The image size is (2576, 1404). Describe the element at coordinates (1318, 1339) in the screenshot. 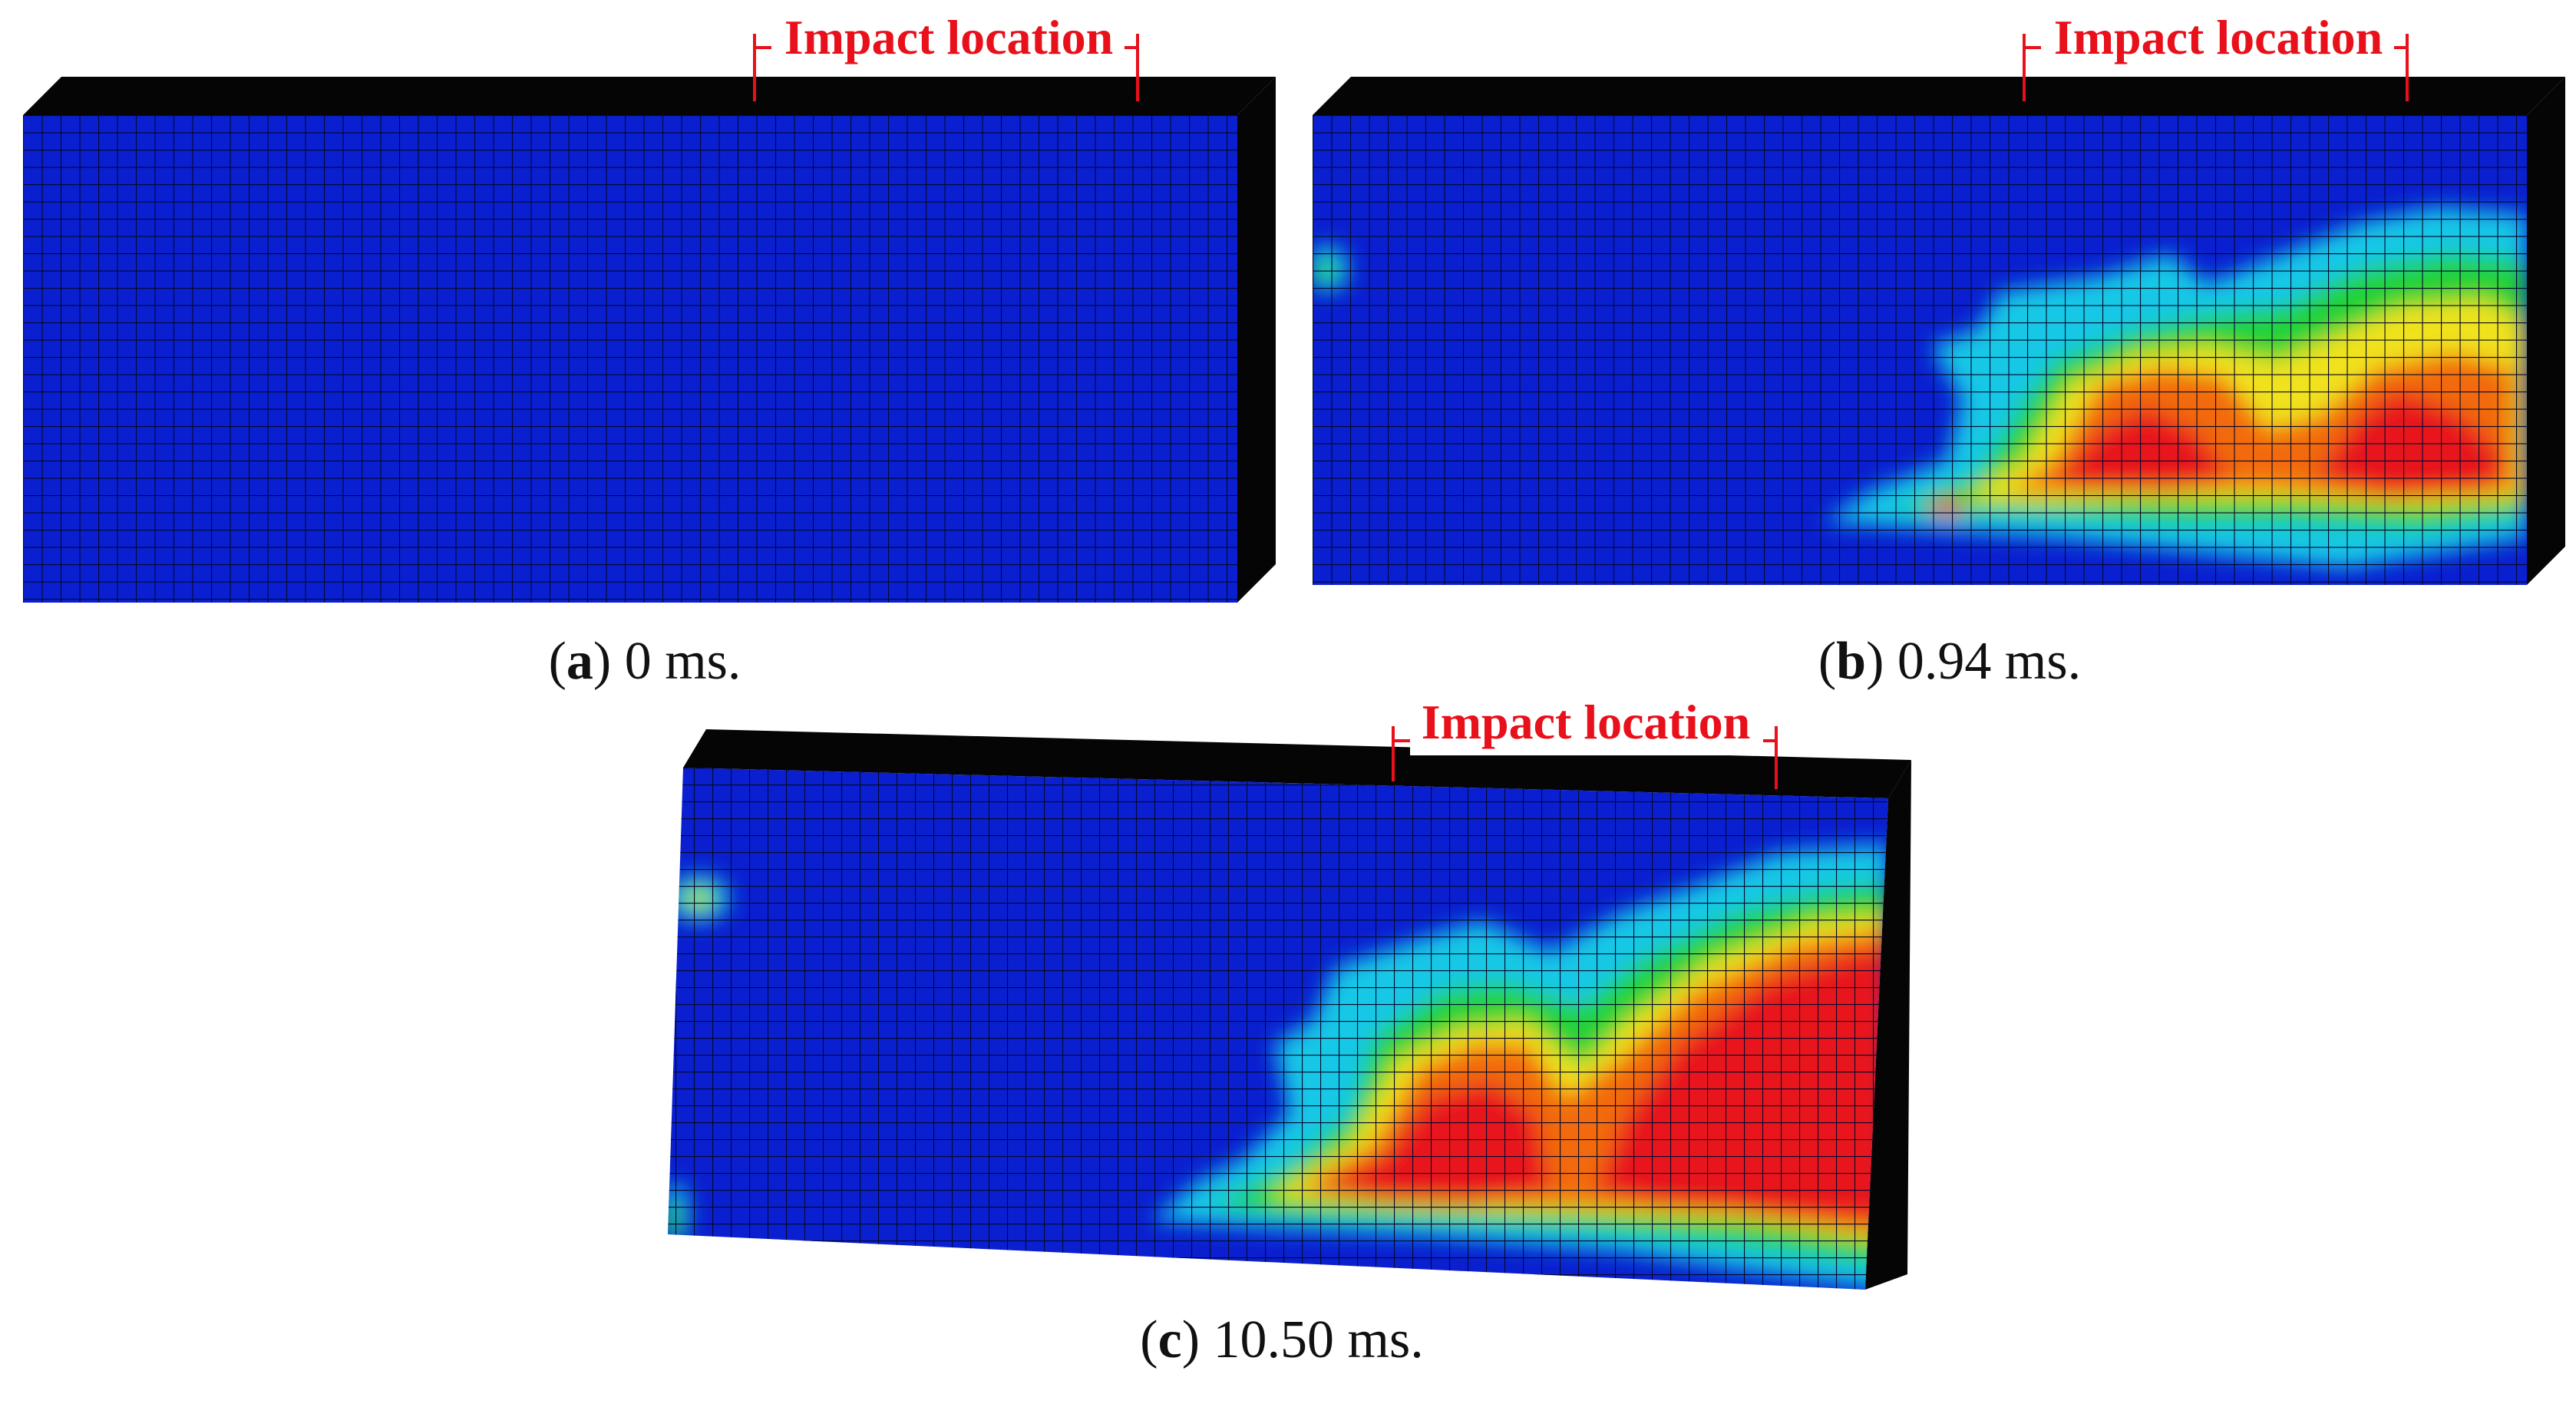

I see `caption-time: 10.50 ms.` at that location.